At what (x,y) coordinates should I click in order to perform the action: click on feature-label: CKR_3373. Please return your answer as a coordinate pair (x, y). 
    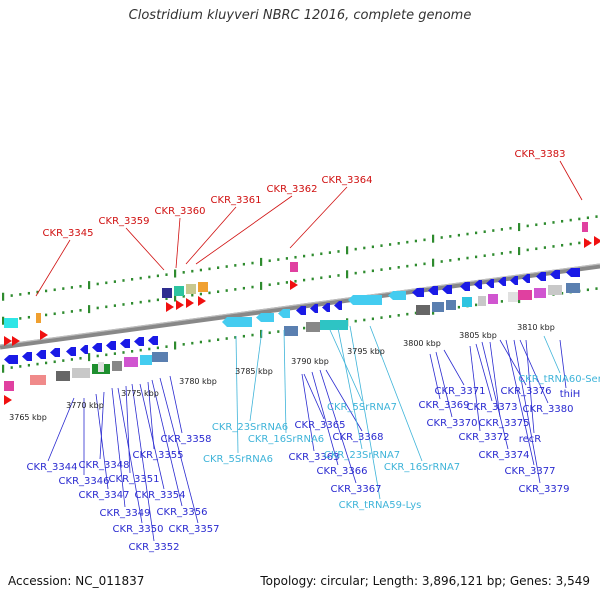
    Looking at the image, I should click on (492, 407).